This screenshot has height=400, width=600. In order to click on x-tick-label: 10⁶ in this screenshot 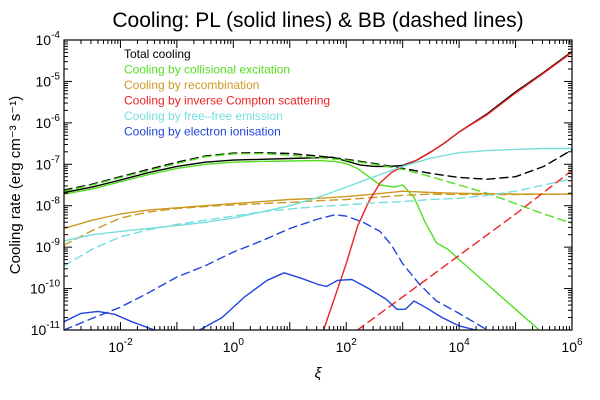, I will do `click(572, 346)`.